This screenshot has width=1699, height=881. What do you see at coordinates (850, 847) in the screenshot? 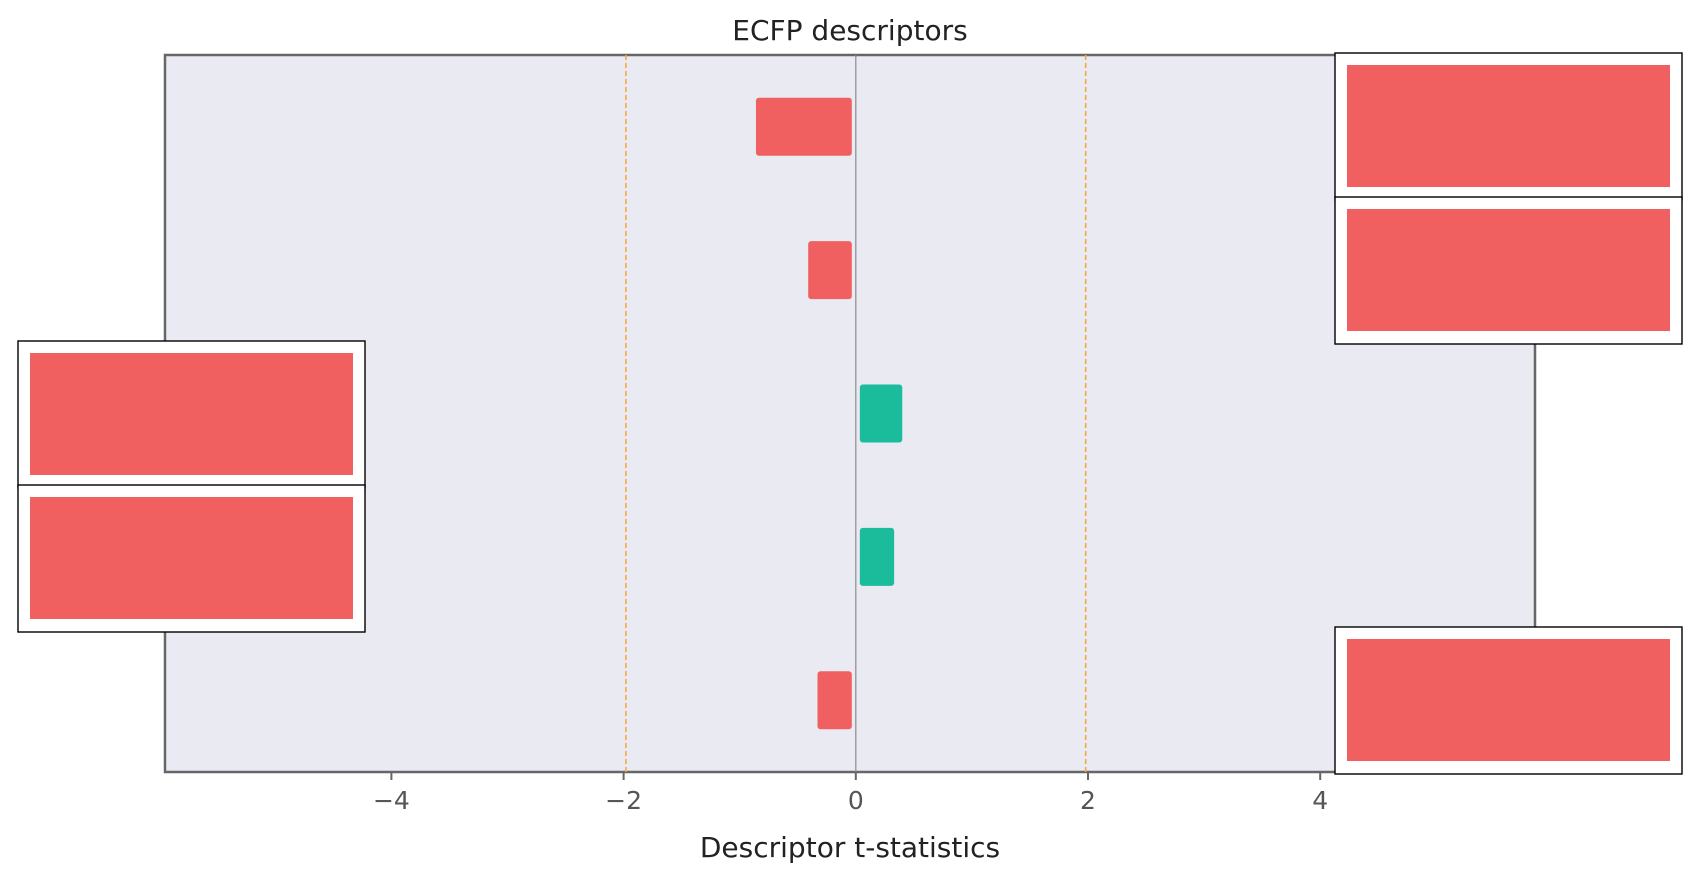
I see `x-axis-label: Descriptor t-statistics` at bounding box center [850, 847].